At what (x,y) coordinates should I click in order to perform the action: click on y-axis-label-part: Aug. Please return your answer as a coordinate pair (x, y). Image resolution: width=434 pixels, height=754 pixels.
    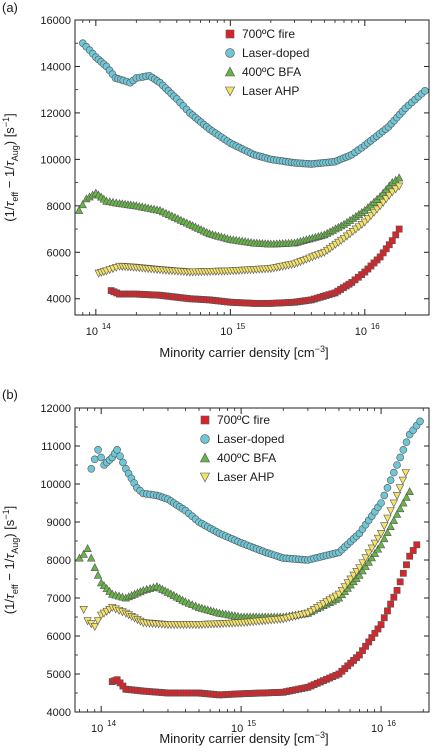
    Looking at the image, I should click on (15, 153).